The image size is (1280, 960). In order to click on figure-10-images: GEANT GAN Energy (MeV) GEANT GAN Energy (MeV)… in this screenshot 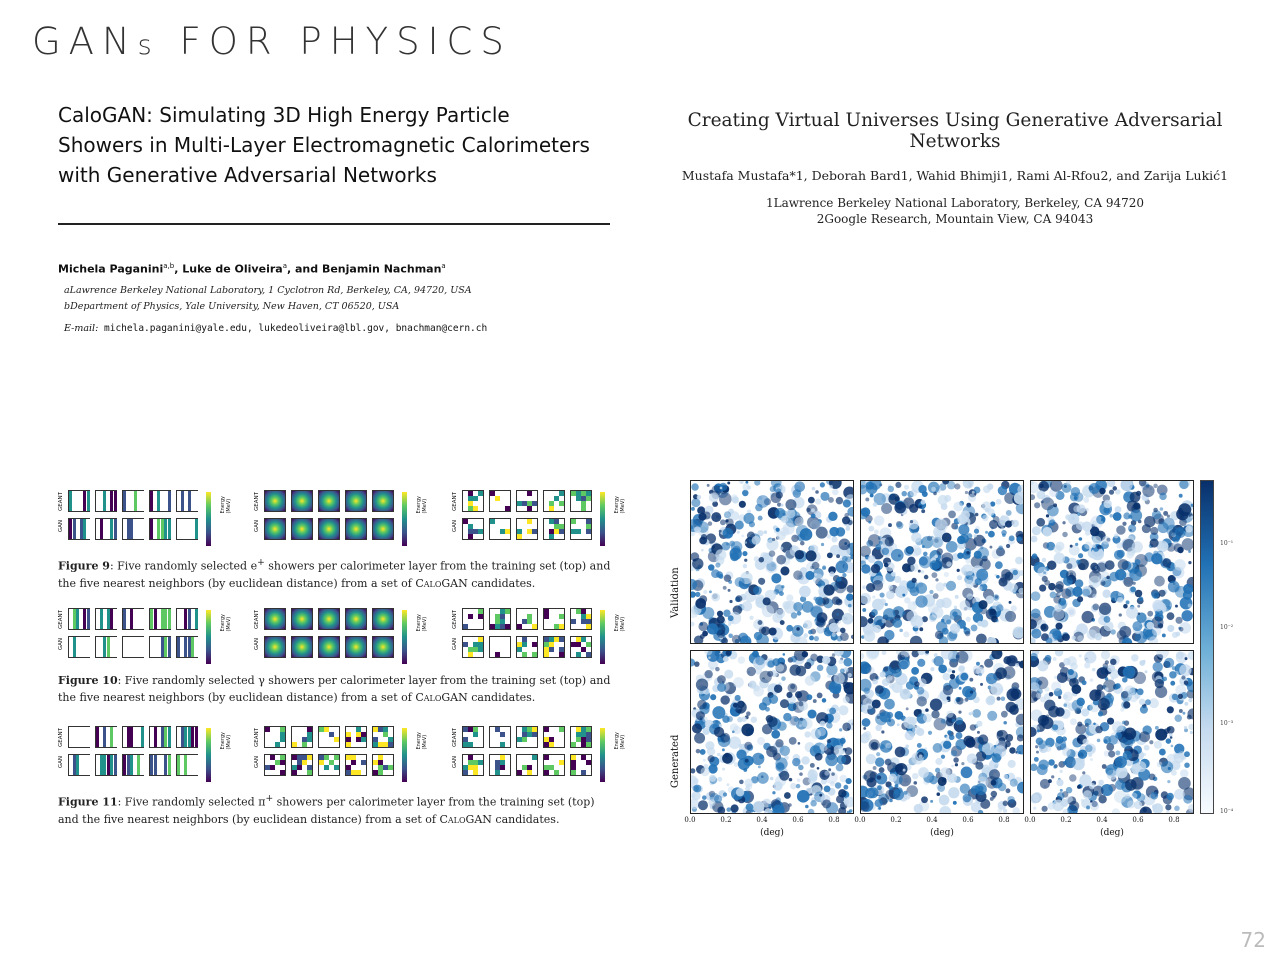, I will do `click(342, 639)`.